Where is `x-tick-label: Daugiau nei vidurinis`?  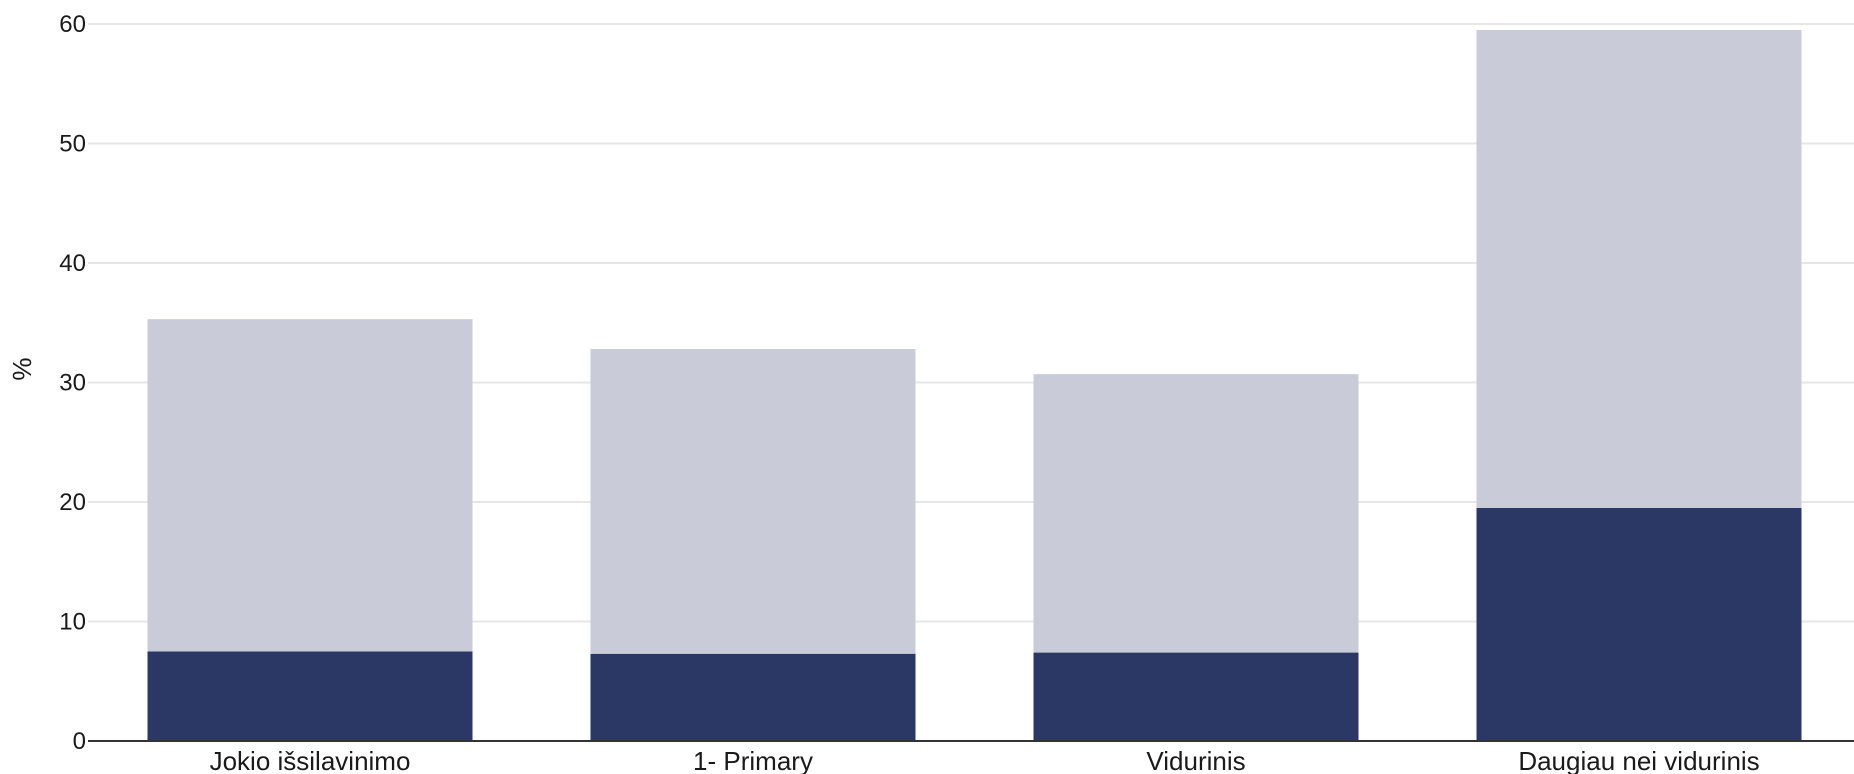
x-tick-label: Daugiau nei vidurinis is located at coordinates (1638, 760).